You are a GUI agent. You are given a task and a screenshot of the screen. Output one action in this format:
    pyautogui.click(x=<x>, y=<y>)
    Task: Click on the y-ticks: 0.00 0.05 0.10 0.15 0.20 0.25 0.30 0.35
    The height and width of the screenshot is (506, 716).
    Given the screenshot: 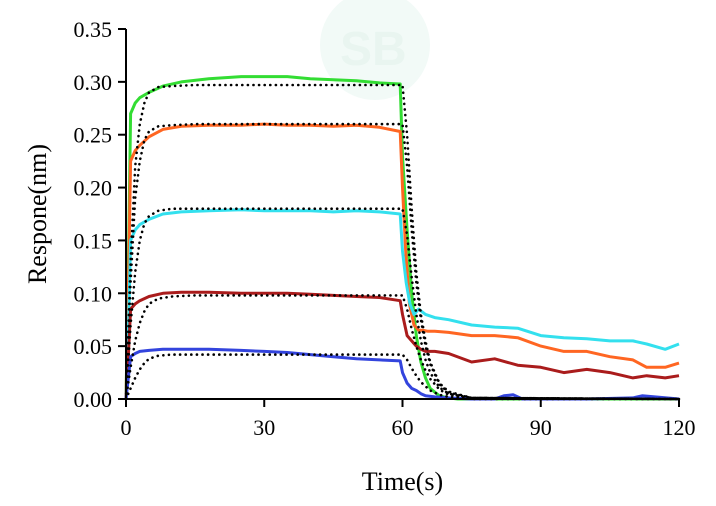 What is the action you would take?
    pyautogui.click(x=100, y=214)
    